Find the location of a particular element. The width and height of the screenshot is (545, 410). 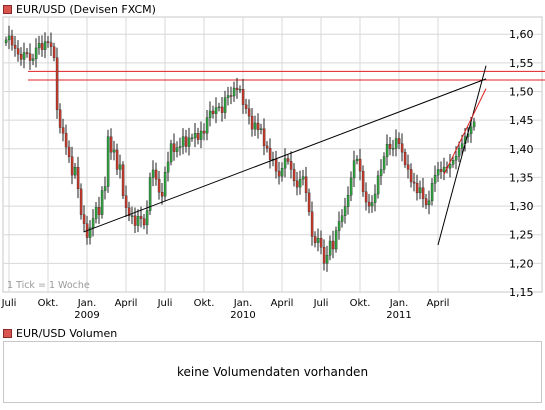

volume-panel-title: EUR/USD Volumen is located at coordinates (60, 333).